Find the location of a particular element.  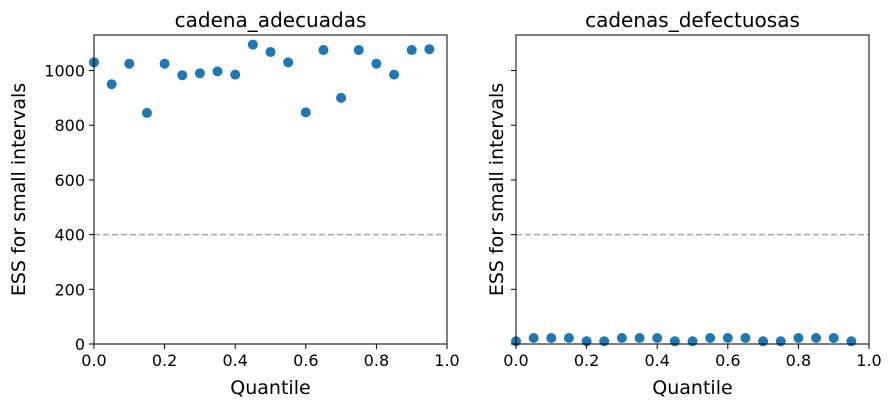

y-tick-label: 1000 is located at coordinates (64, 71).